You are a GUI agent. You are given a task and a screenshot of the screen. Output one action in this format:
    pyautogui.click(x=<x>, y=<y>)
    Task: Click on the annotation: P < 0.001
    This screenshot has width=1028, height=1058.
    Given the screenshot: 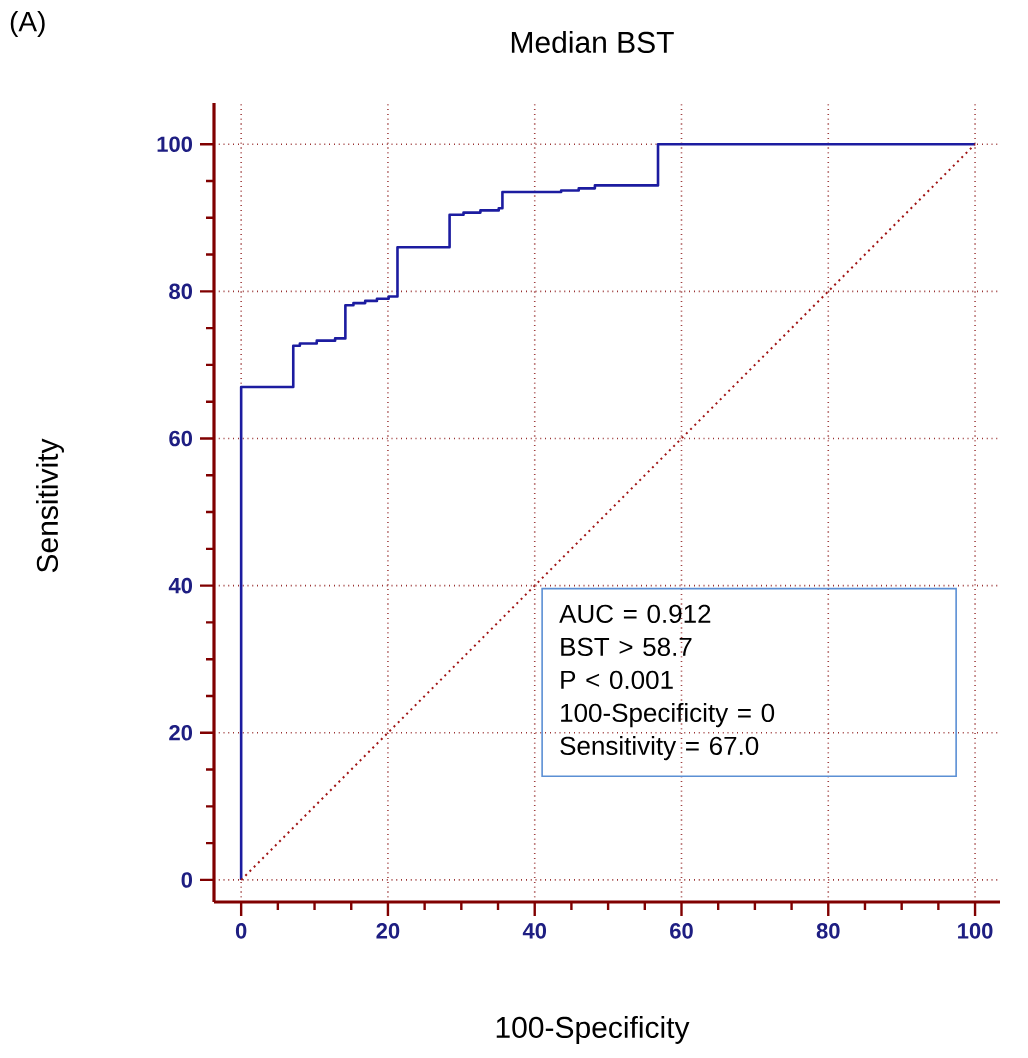 What is the action you would take?
    pyautogui.click(x=617, y=680)
    